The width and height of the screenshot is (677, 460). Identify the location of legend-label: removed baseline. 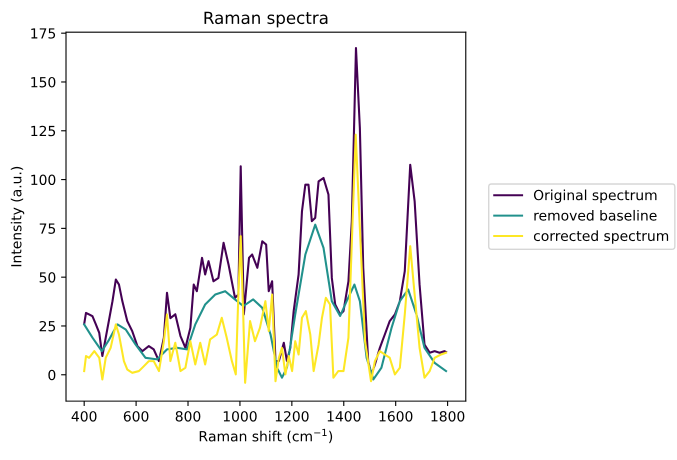
(595, 215).